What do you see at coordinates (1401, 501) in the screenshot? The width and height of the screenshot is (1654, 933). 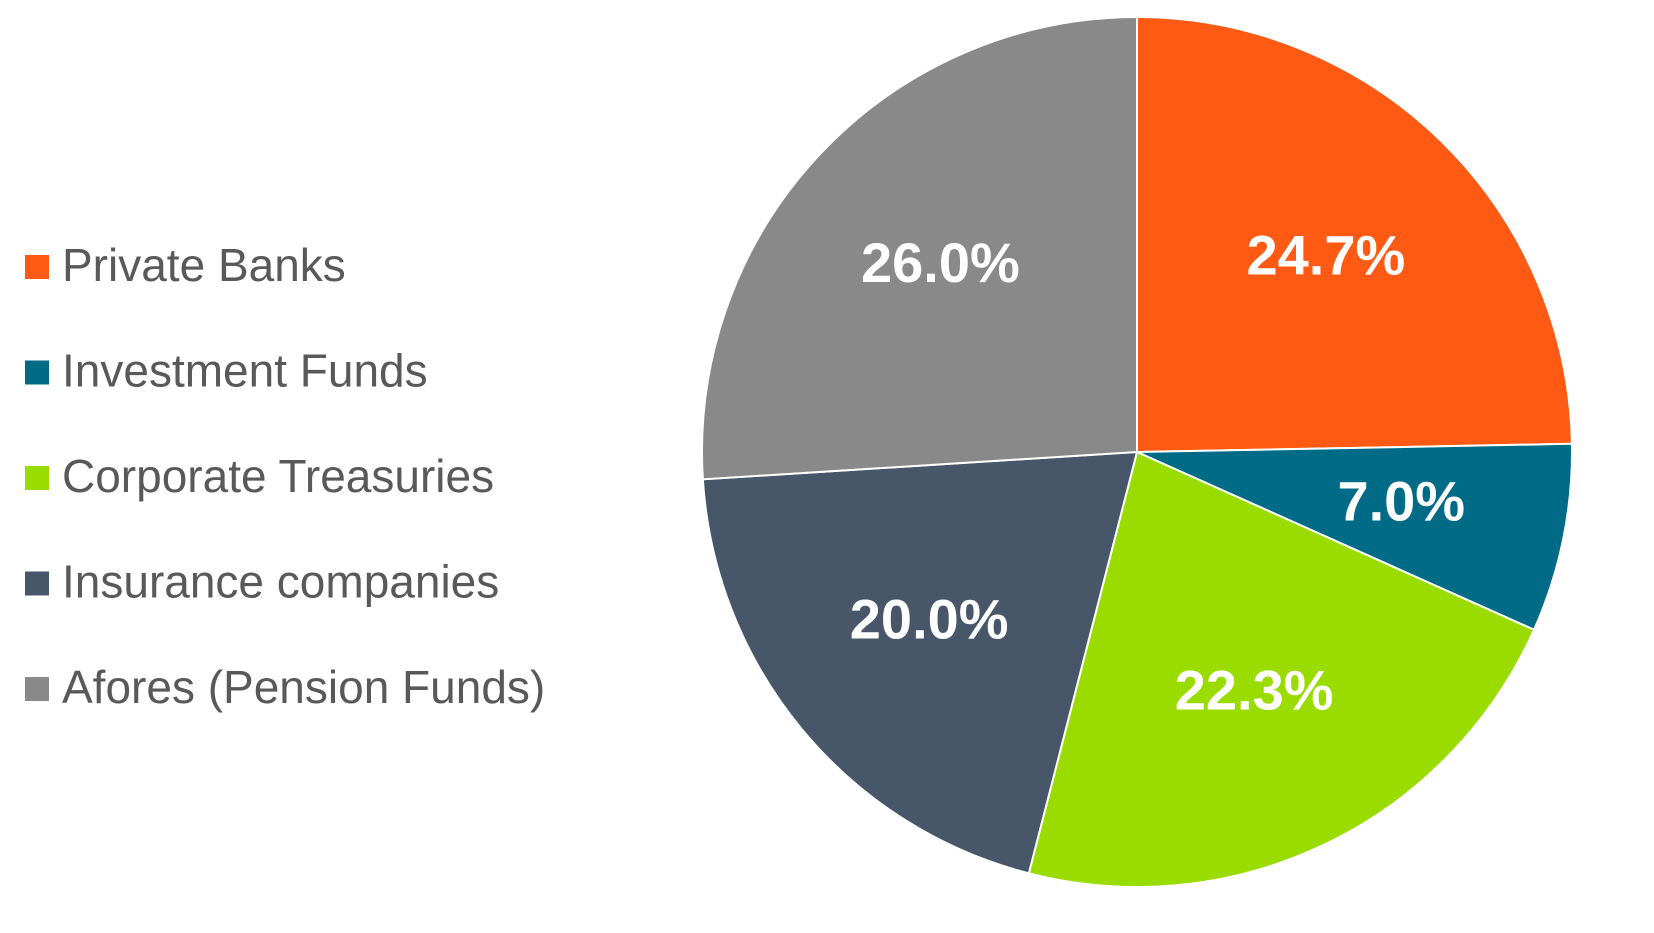 I see `slice-label: 7.0%` at bounding box center [1401, 501].